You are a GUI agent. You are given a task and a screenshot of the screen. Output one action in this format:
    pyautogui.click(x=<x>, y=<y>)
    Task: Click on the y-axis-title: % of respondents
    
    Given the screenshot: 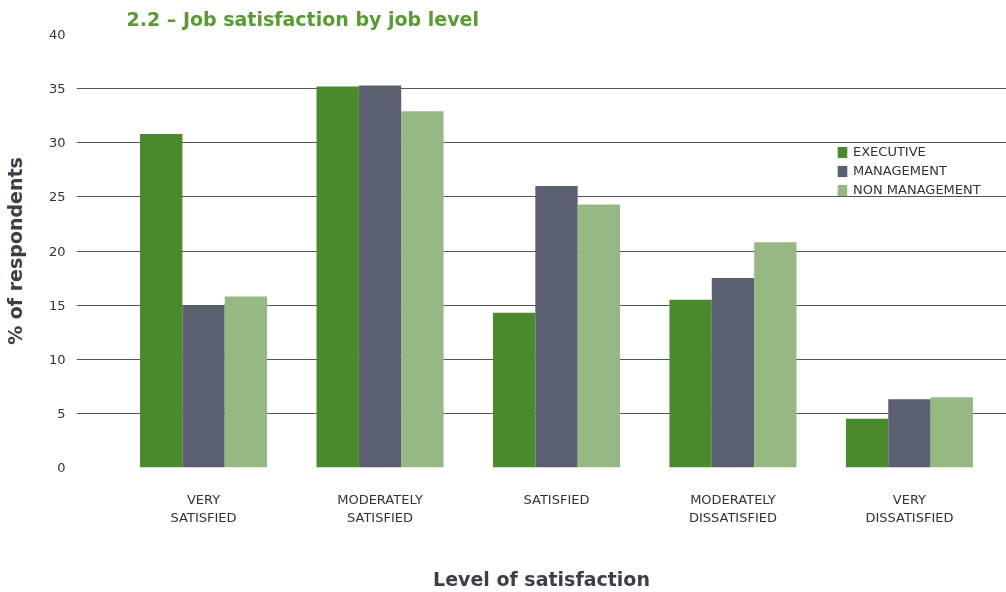 What is the action you would take?
    pyautogui.click(x=14, y=251)
    